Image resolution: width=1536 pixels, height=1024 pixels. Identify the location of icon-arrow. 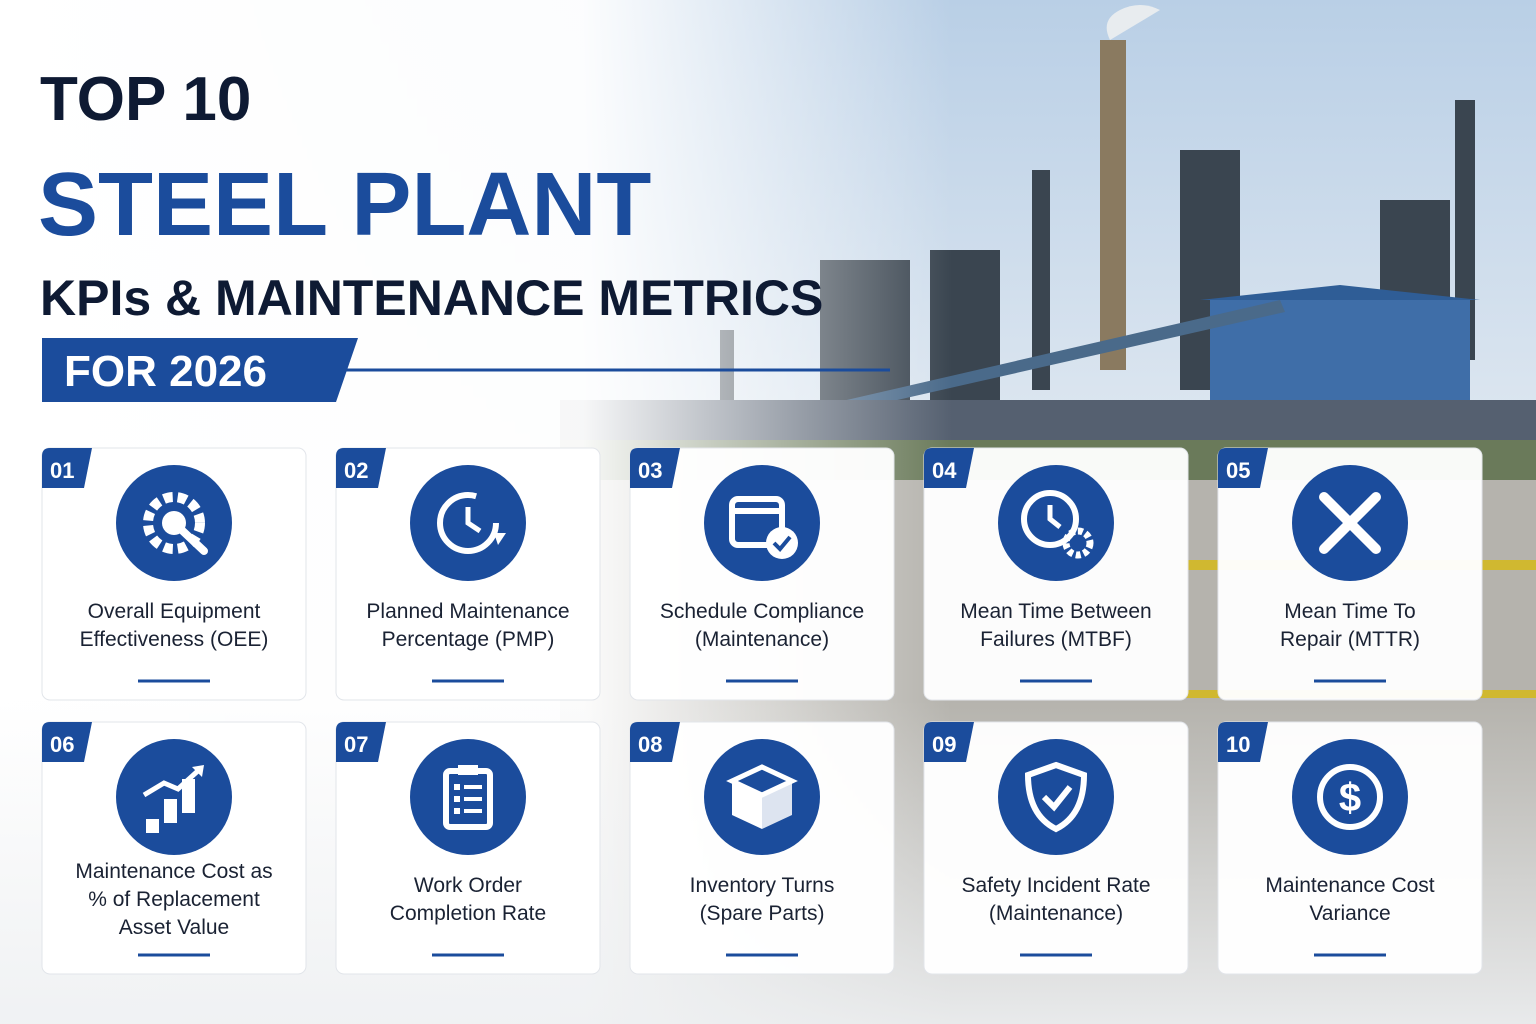
(500, 539).